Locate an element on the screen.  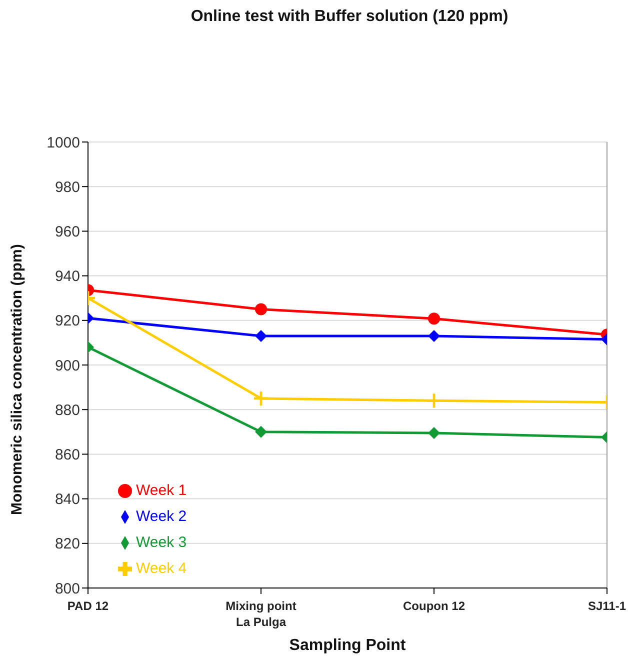
legend-label: Week 3 is located at coordinates (161, 542).